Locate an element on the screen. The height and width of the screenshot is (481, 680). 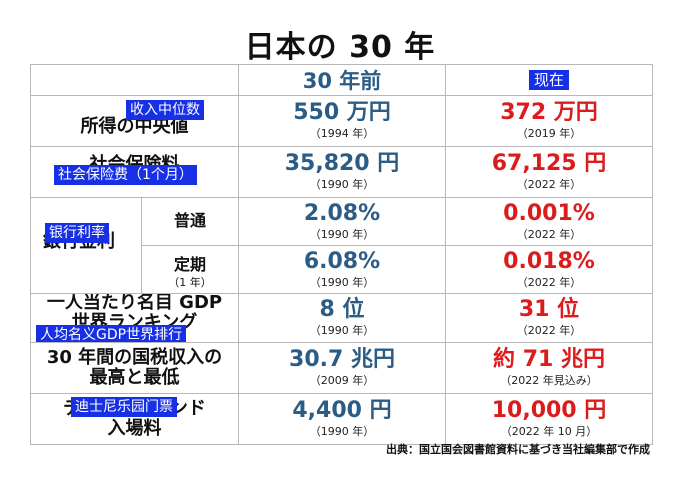
new-value-cell: 31 位 （2022 年） is located at coordinates (549, 318).